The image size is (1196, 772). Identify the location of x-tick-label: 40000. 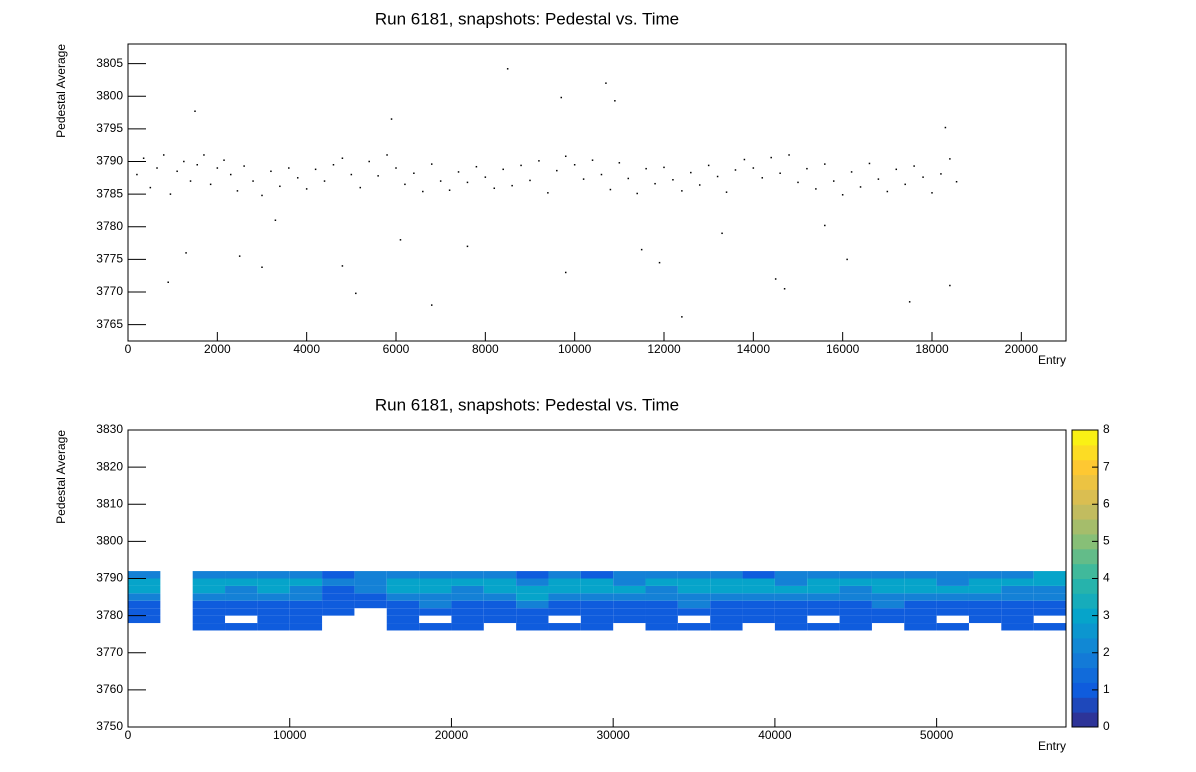
(775, 735).